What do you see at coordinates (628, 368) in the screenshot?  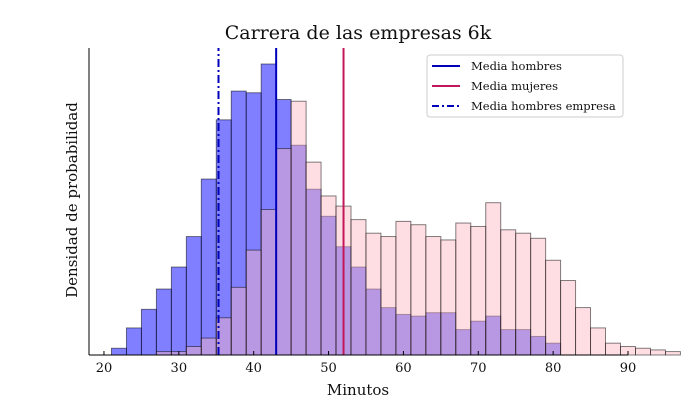 I see `x-tick-label: 90` at bounding box center [628, 368].